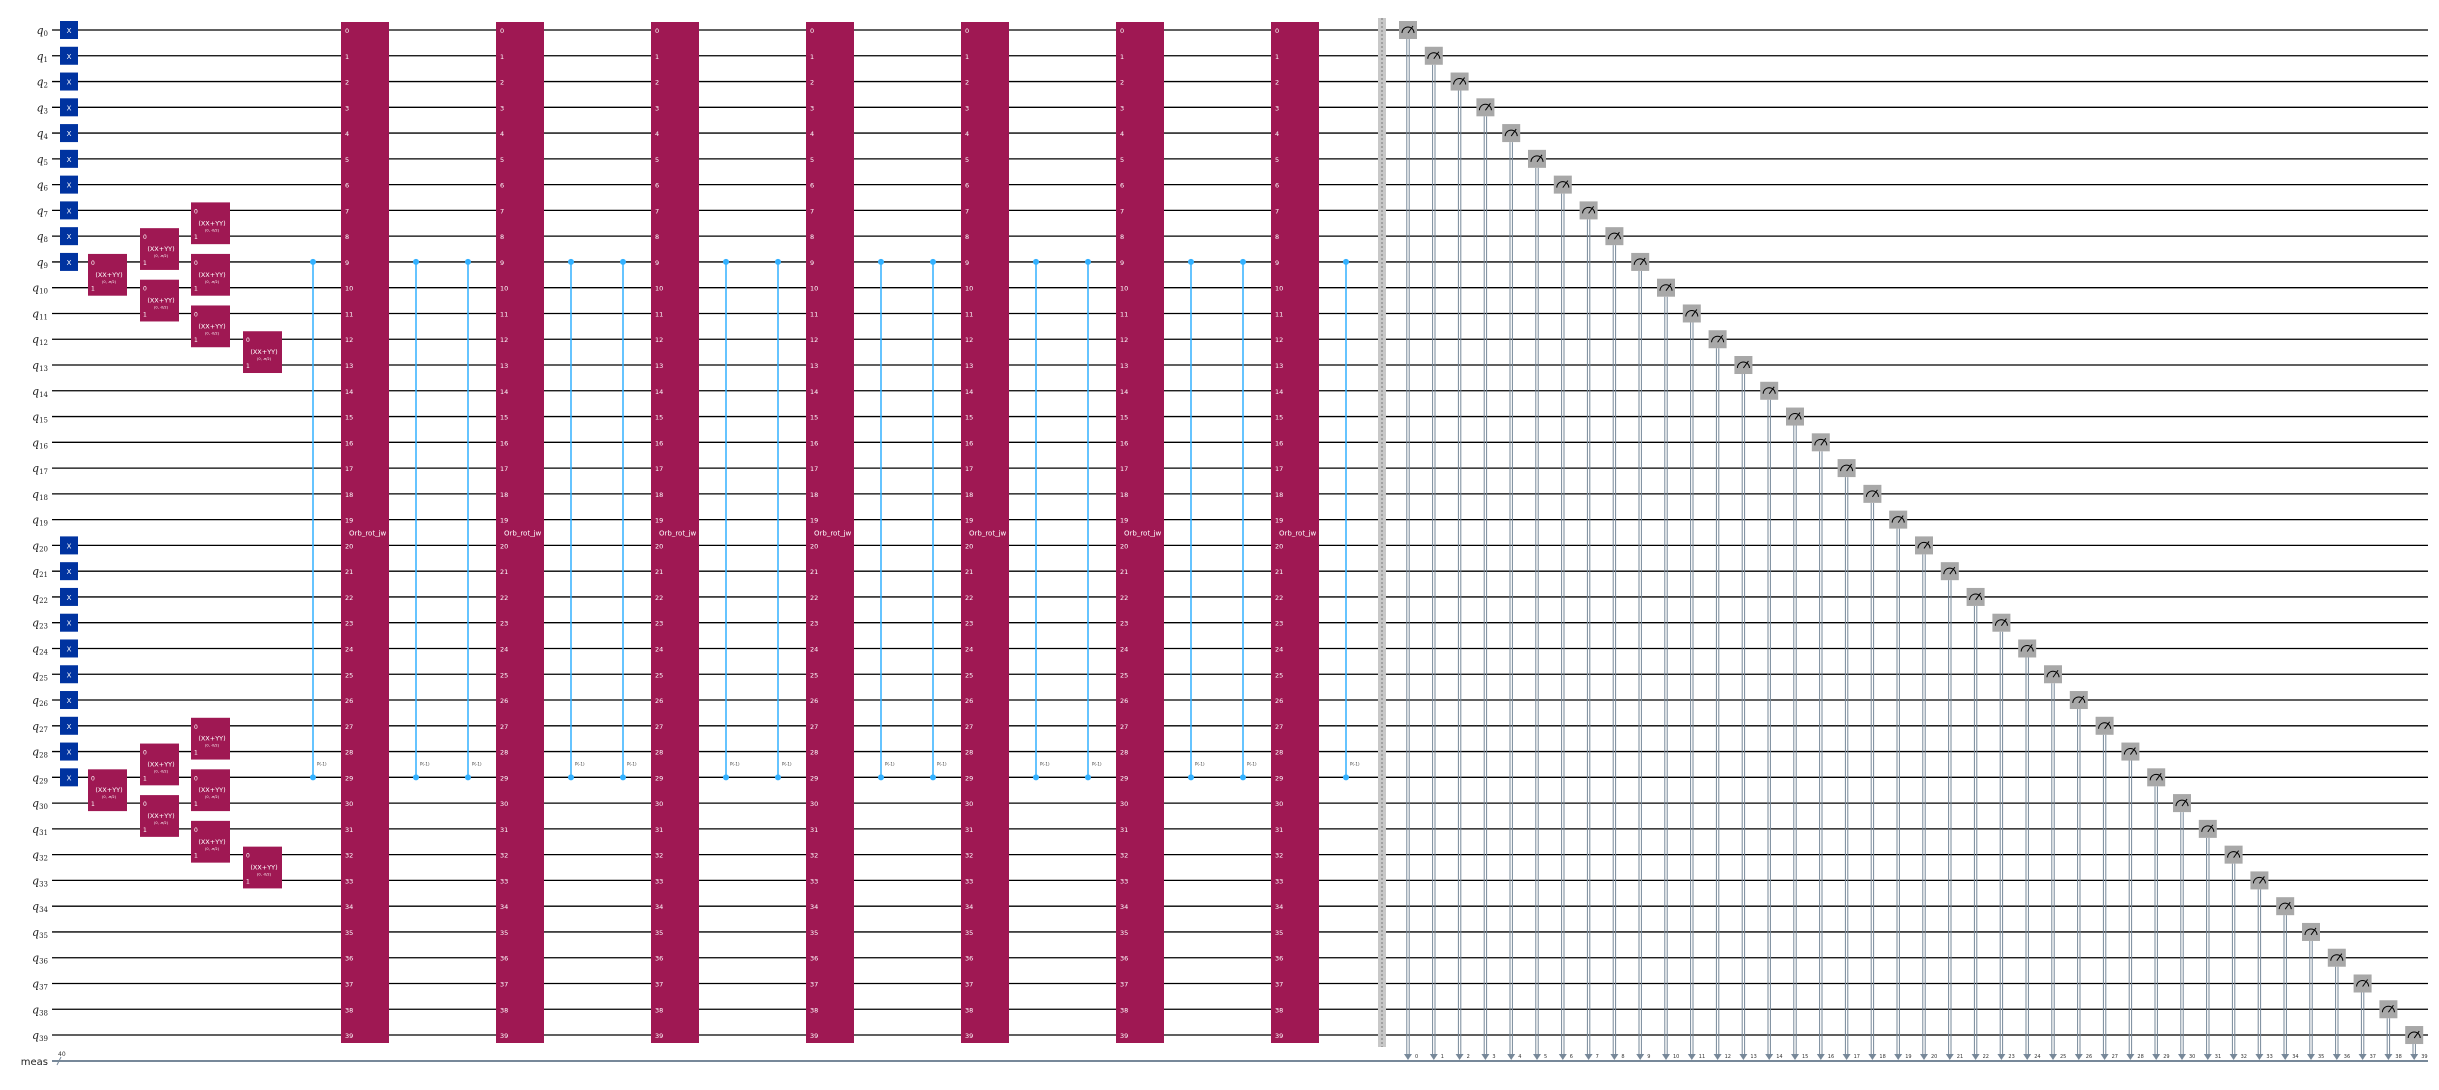 The height and width of the screenshot is (1090, 2439). I want to click on port-label: 3, so click(967, 108).